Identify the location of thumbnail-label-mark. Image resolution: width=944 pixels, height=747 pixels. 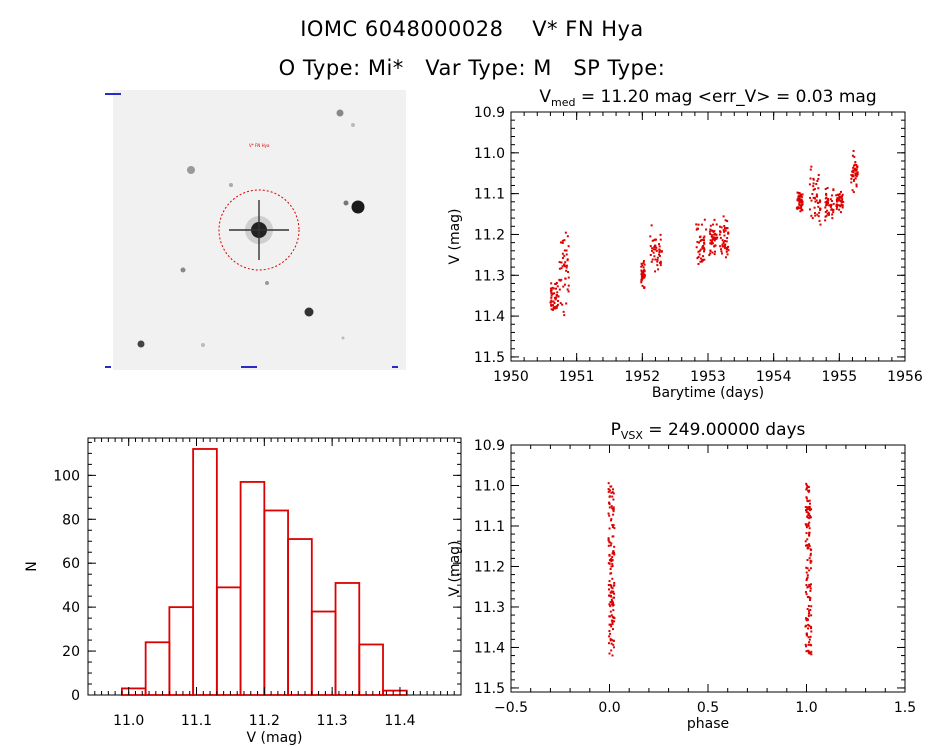
(113, 94).